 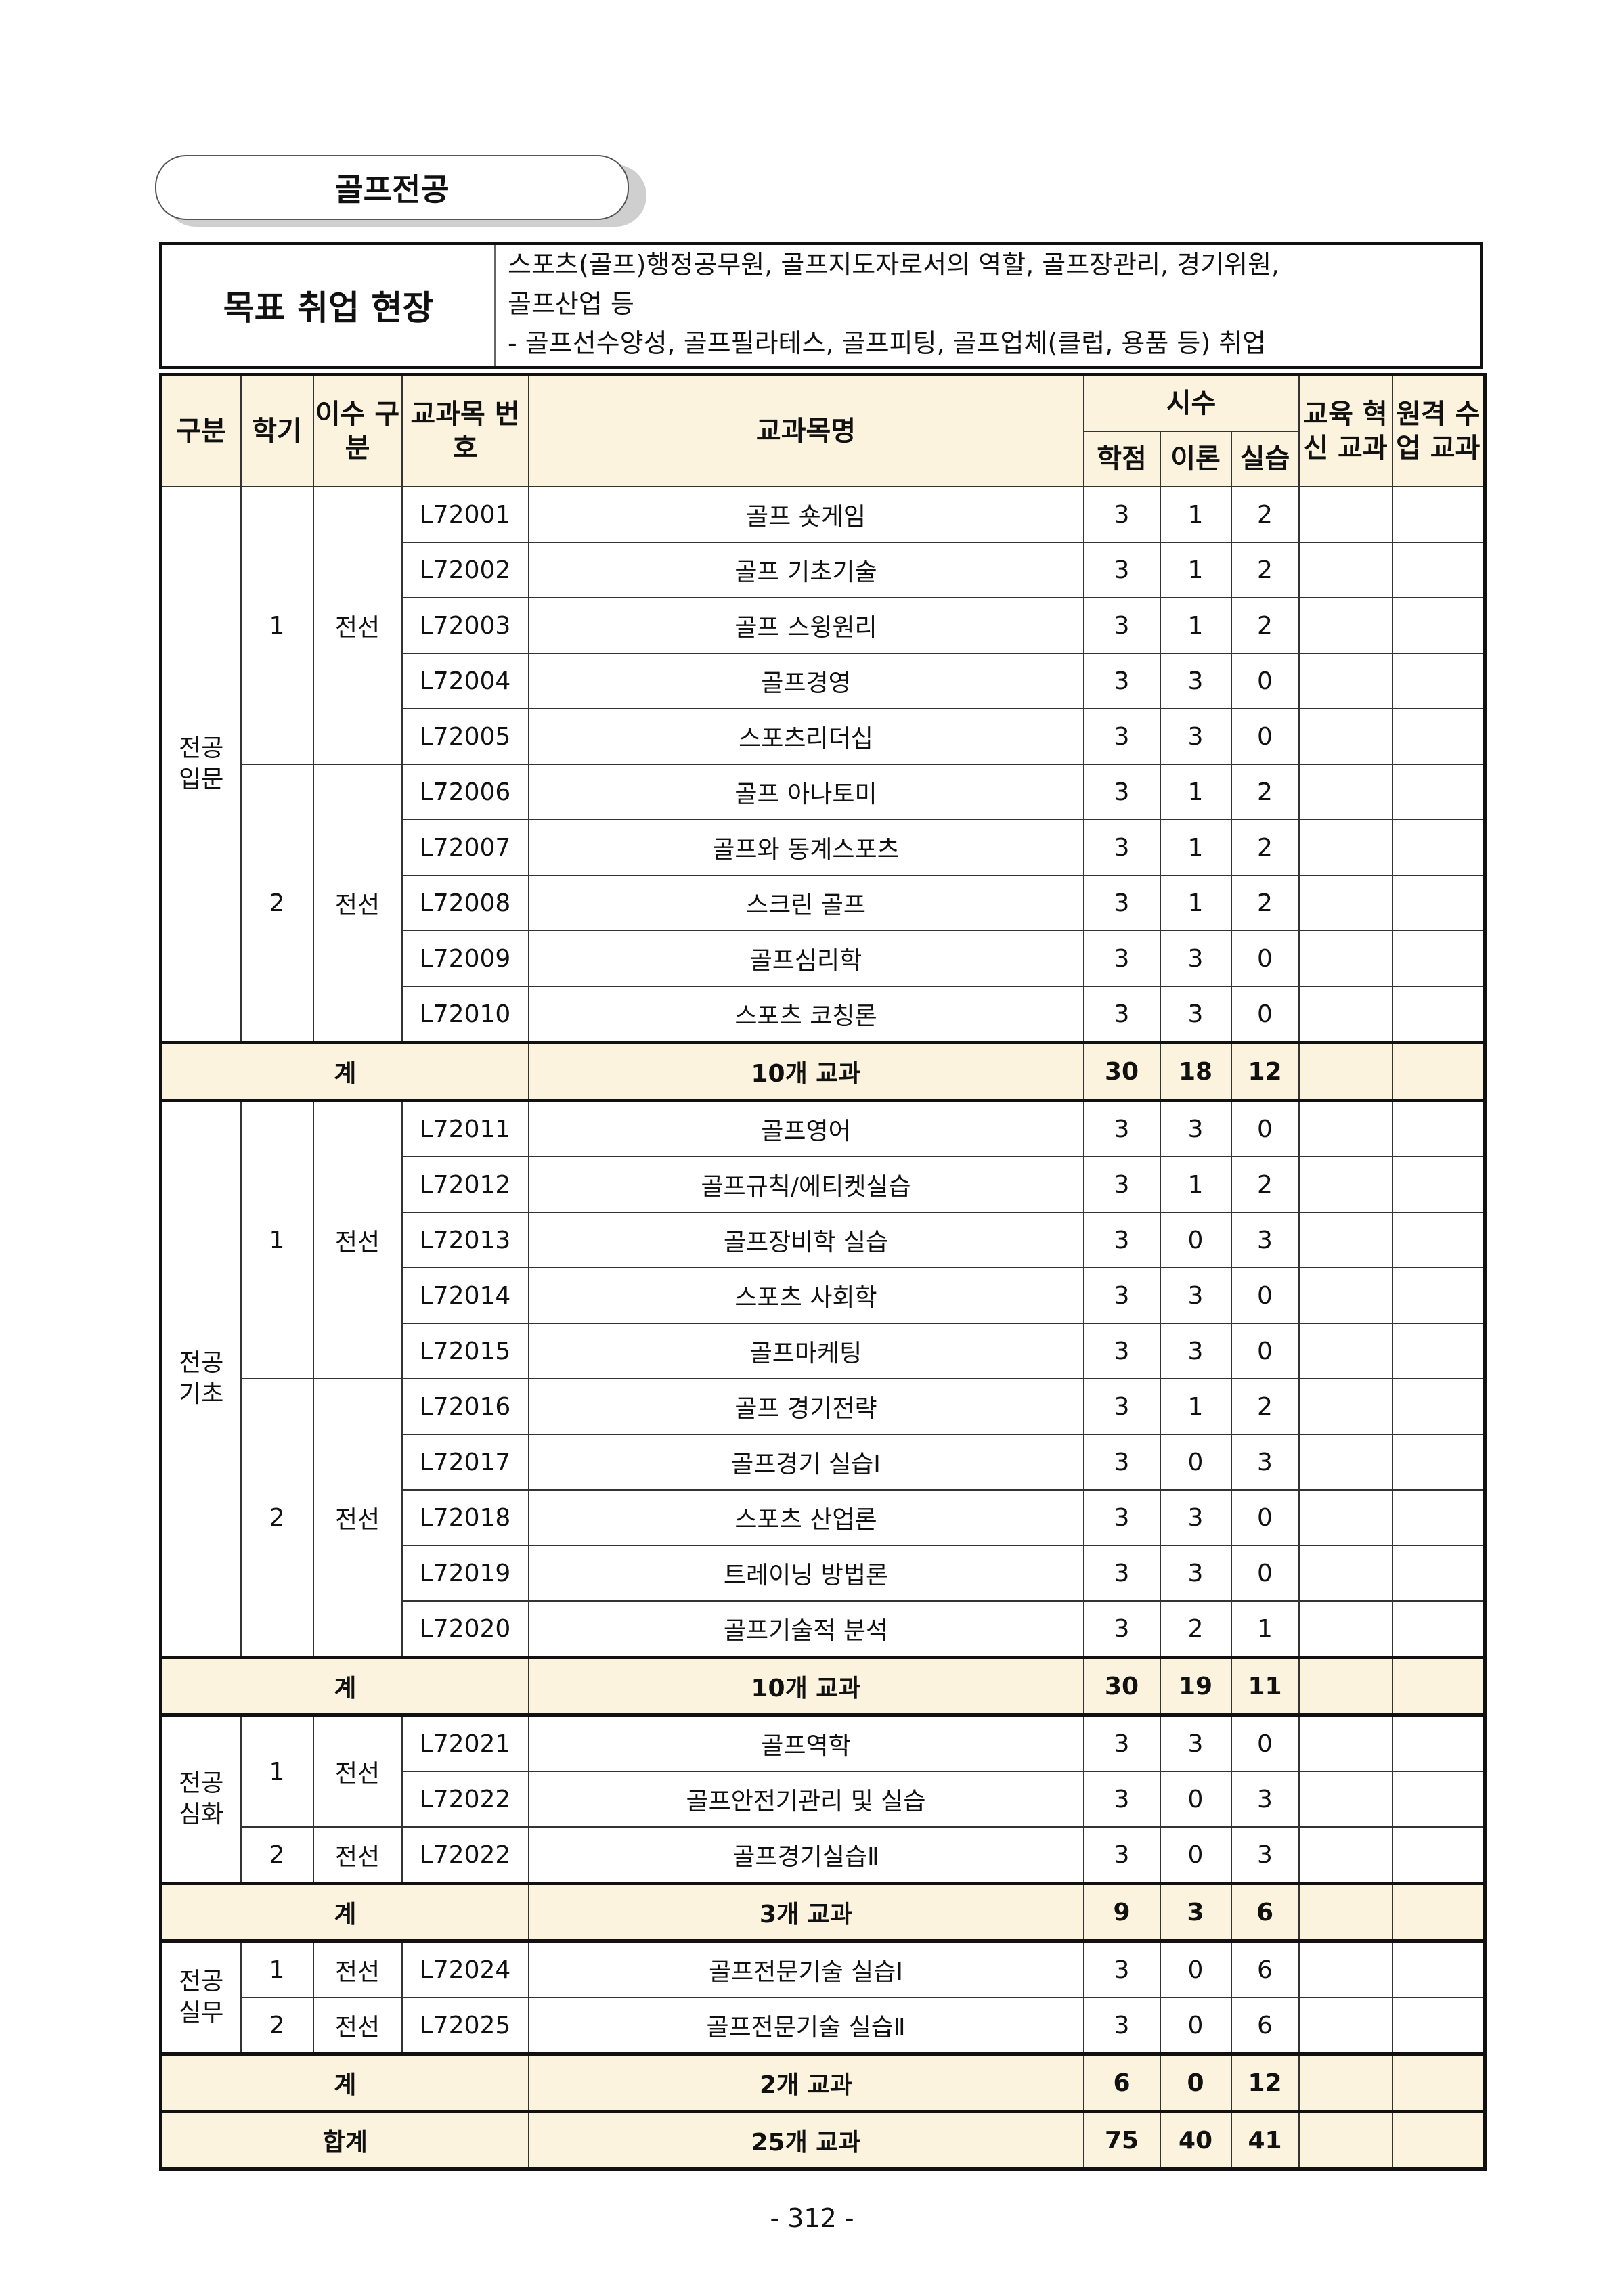 I want to click on course-code: L72014, so click(x=465, y=1296).